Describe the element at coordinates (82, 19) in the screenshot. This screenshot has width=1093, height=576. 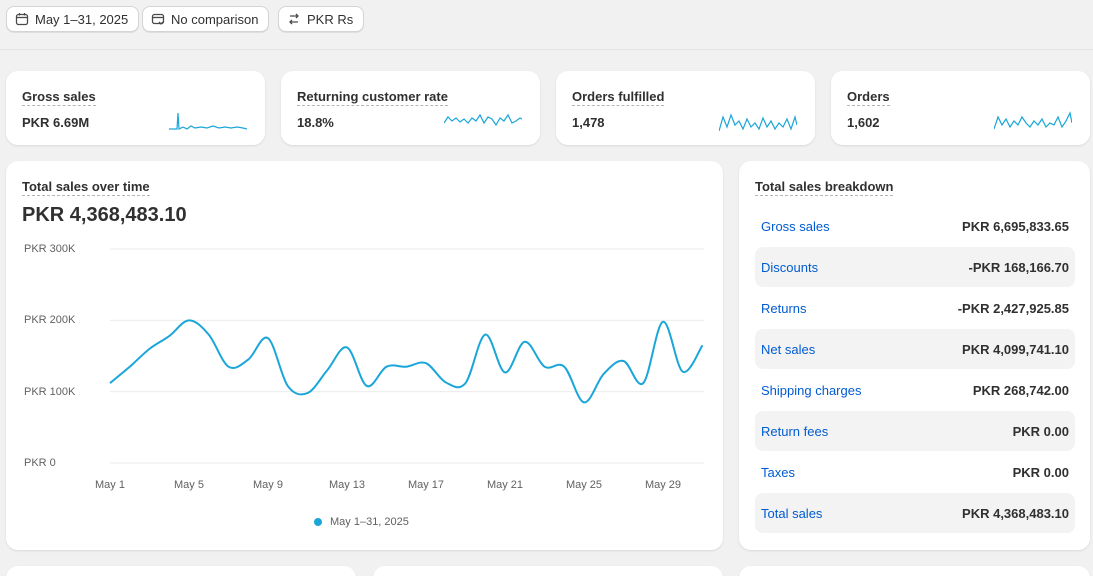
I see `date-range-label: May 1–31, 2025` at that location.